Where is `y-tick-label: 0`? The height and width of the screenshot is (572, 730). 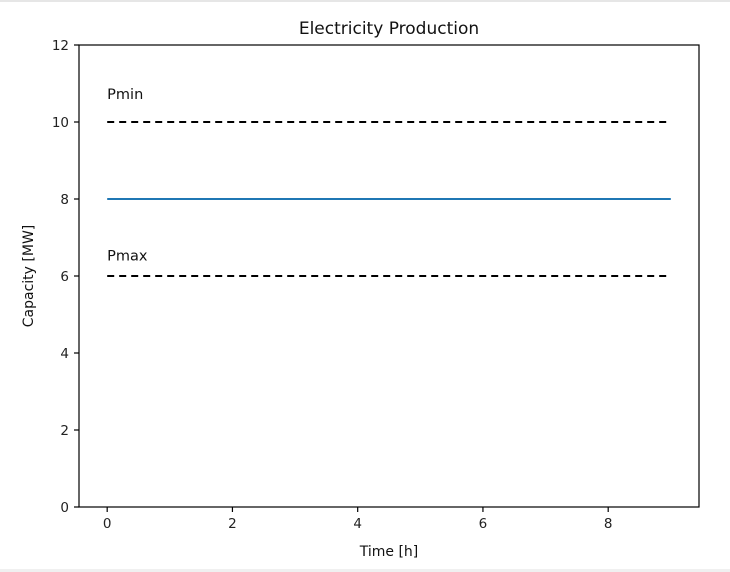 y-tick-label: 0 is located at coordinates (64, 508).